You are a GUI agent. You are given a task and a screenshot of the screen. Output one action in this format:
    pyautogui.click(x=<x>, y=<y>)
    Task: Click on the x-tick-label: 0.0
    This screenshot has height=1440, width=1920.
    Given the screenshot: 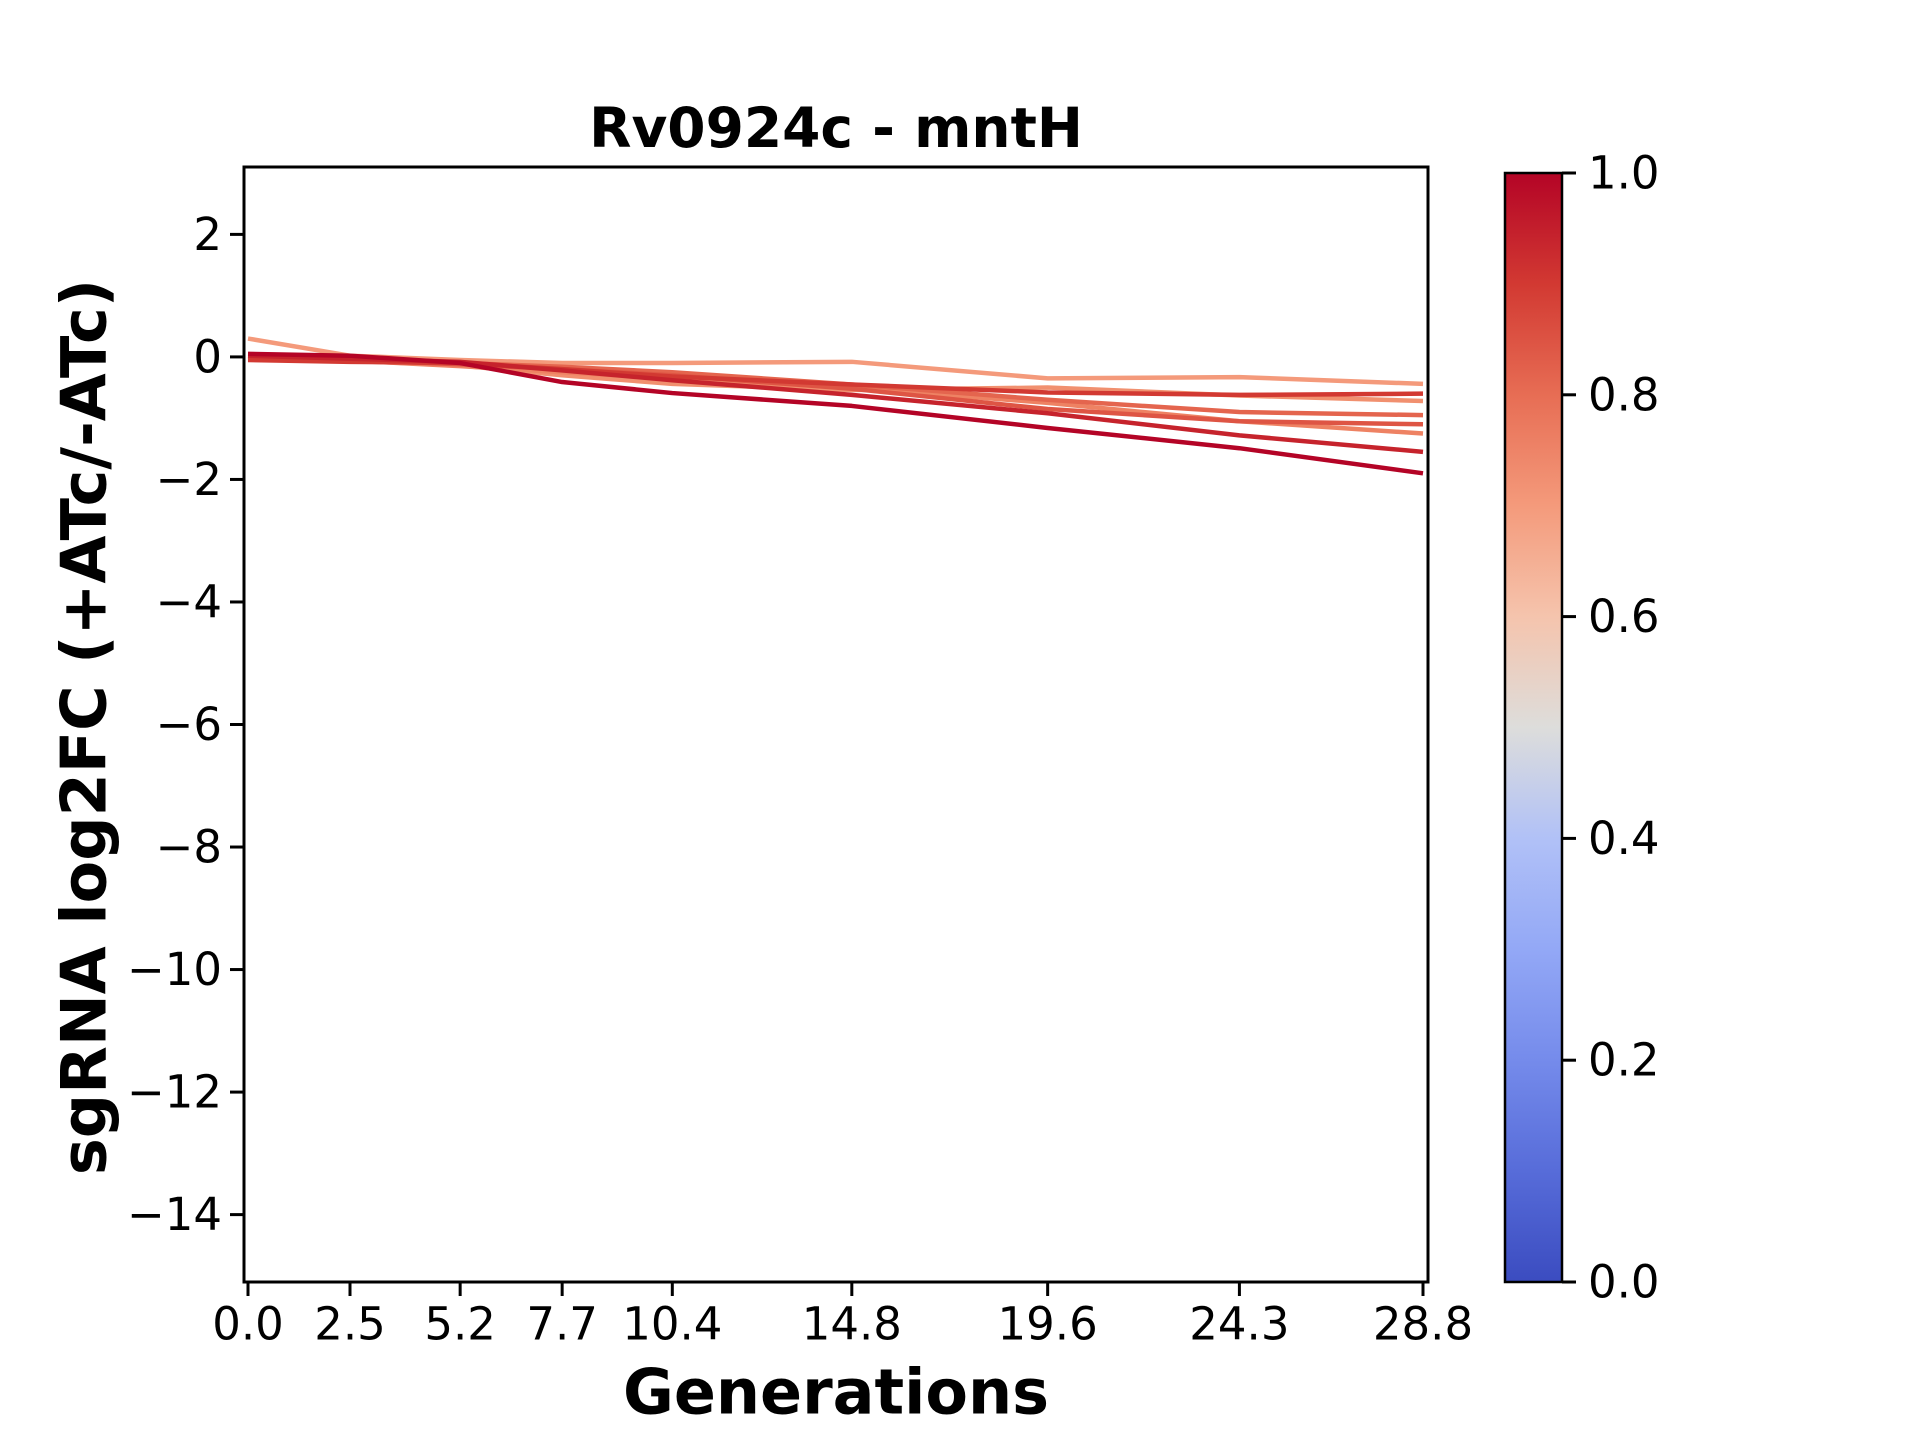 What is the action you would take?
    pyautogui.click(x=248, y=1324)
    